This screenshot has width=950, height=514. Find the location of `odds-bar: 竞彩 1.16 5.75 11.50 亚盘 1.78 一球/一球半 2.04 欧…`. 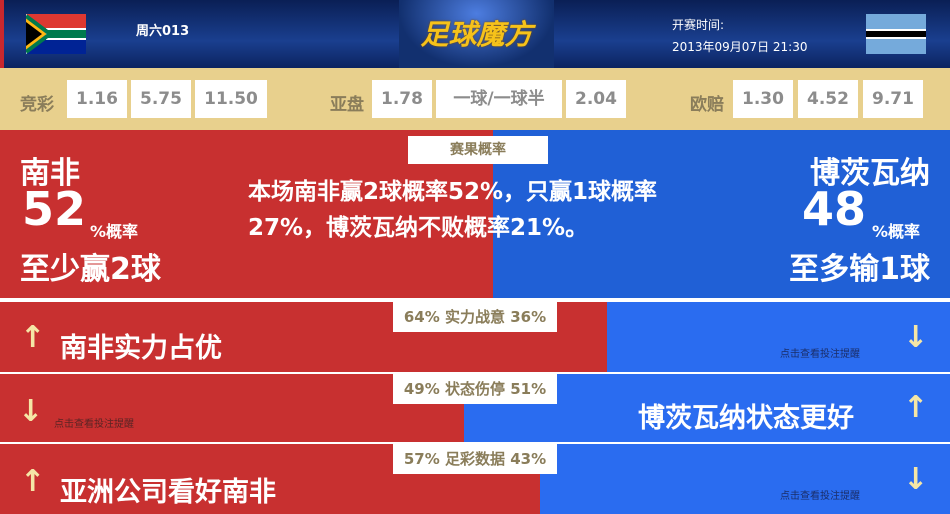

odds-bar: 竞彩 1.16 5.75 11.50 亚盘 1.78 一球/一球半 2.04 欧… is located at coordinates (475, 99).